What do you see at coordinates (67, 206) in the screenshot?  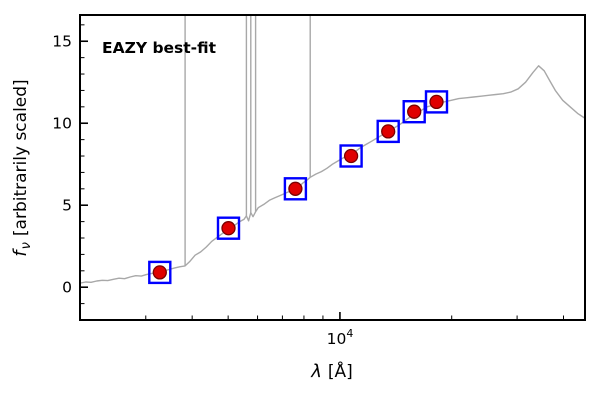 I see `y-tick-label: 5` at bounding box center [67, 206].